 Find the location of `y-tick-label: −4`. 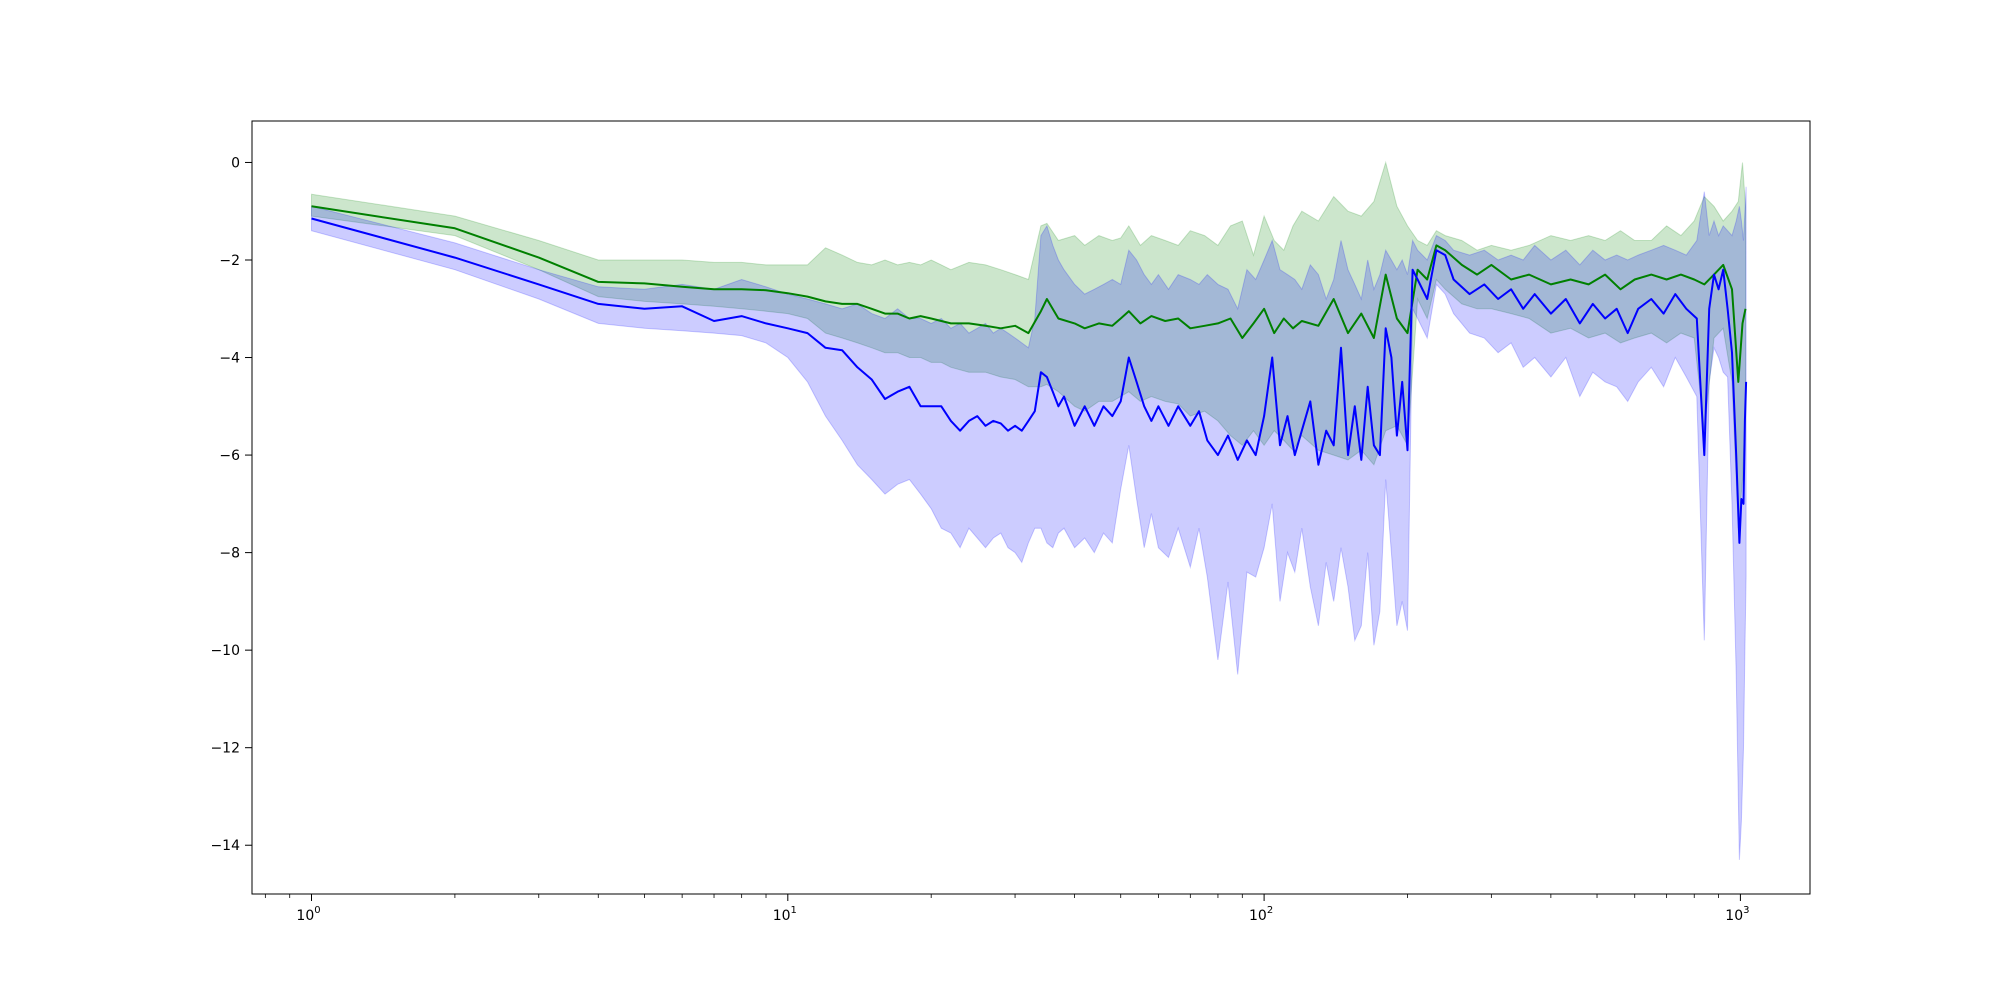

y-tick-label: −4 is located at coordinates (229, 359).